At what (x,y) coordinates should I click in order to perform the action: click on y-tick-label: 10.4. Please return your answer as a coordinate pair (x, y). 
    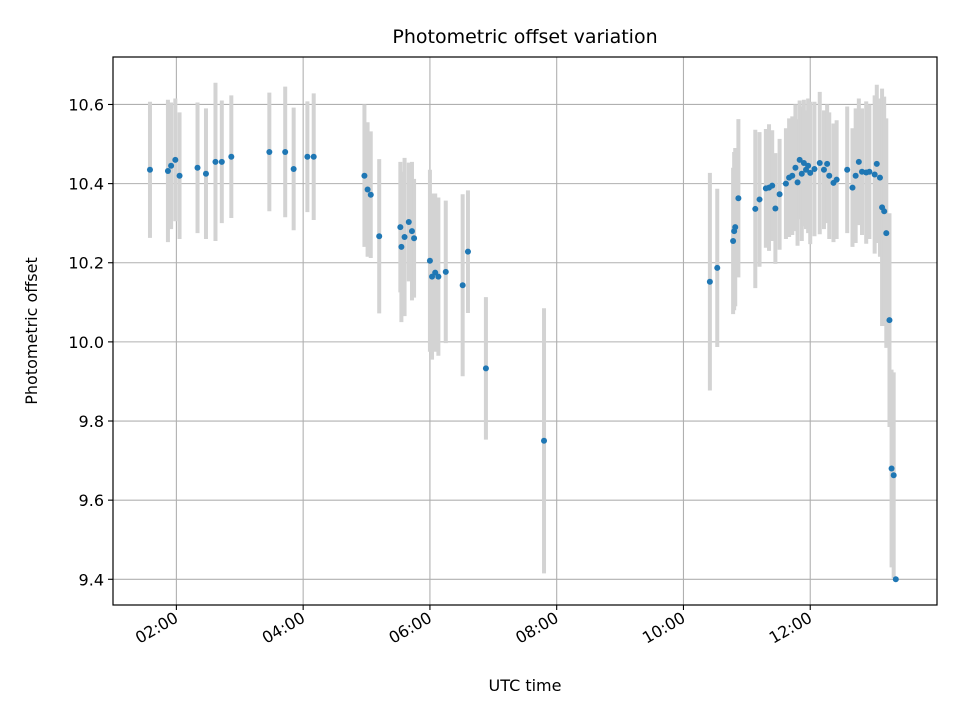
    Looking at the image, I should click on (86, 184).